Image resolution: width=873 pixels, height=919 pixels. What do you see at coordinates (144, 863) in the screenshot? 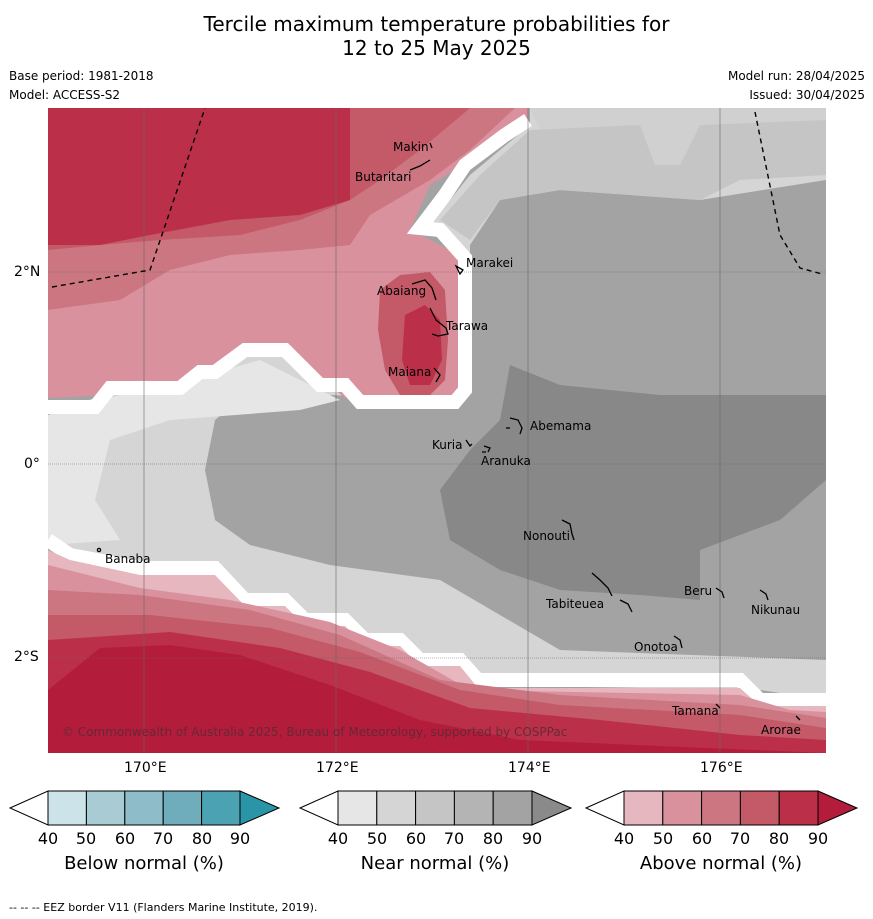
I see `colorbar-label-below: Below normal (%)` at bounding box center [144, 863].